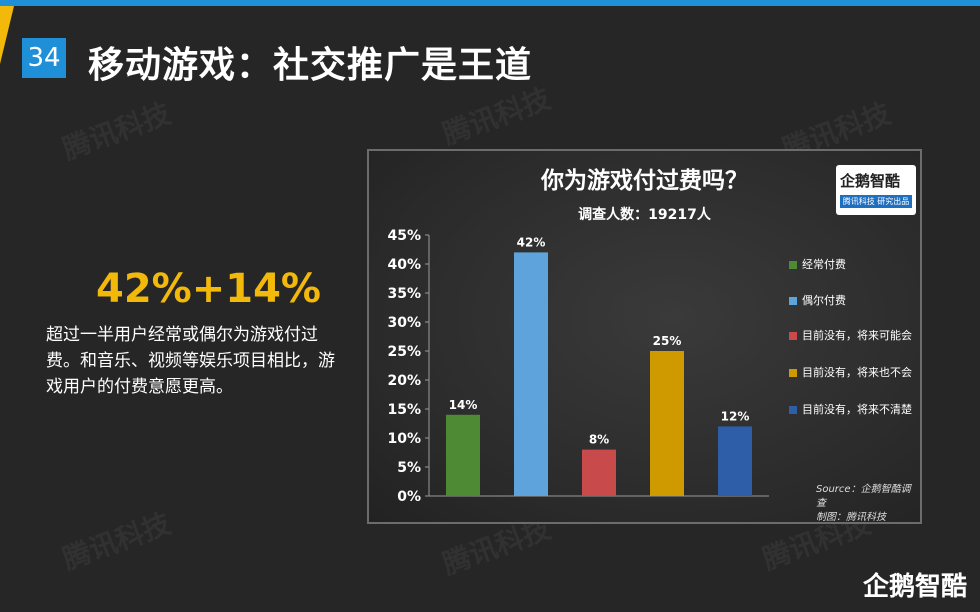  Describe the element at coordinates (463, 405) in the screenshot. I see `bar-value-label: 14%` at that location.